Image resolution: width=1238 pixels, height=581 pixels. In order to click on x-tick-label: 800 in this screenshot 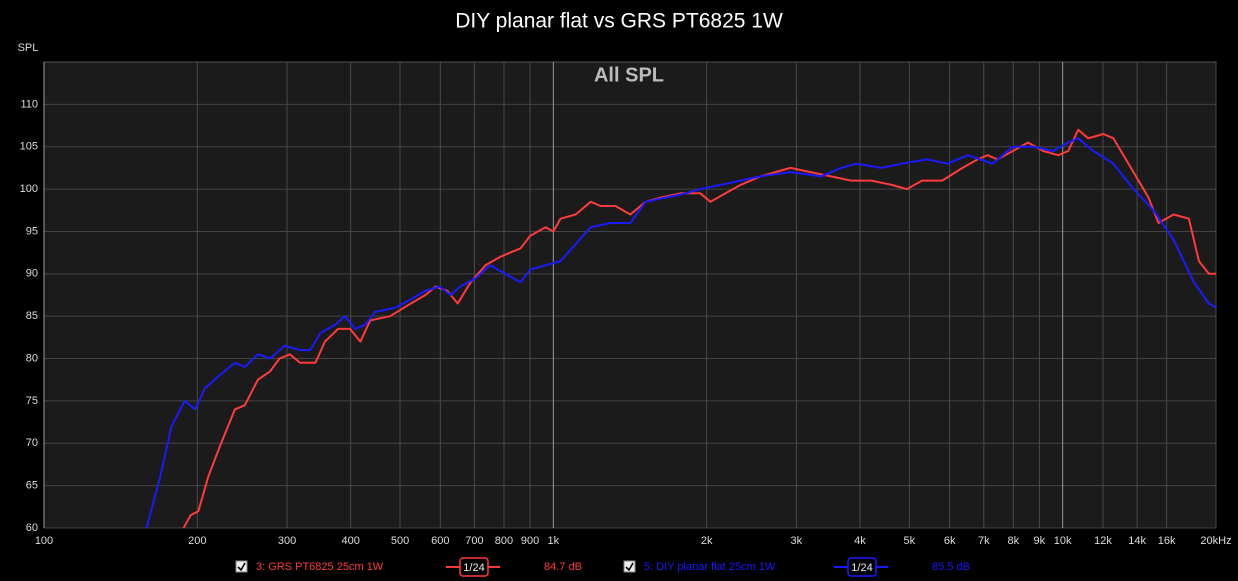, I will do `click(504, 541)`.